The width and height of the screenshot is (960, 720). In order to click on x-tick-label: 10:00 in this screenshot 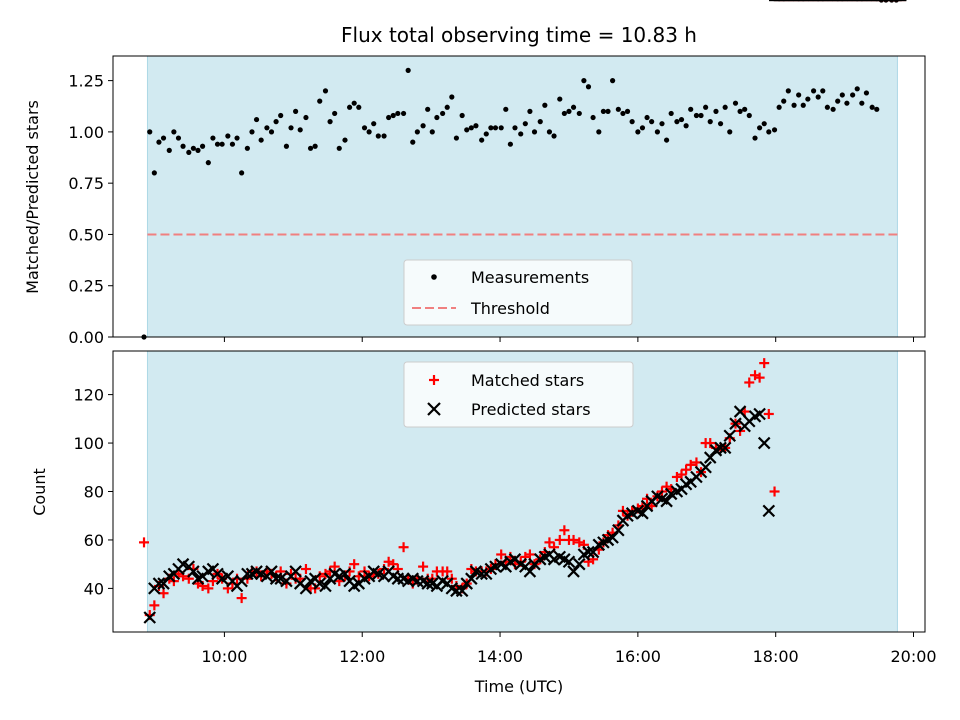, I will do `click(224, 656)`.